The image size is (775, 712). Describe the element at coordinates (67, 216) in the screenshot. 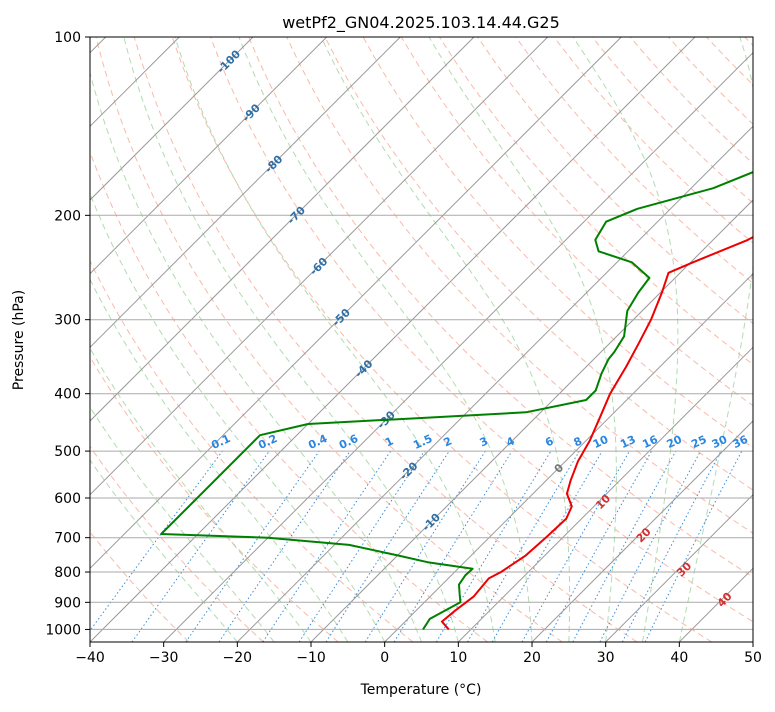

I see `y-tick-label: 200` at that location.